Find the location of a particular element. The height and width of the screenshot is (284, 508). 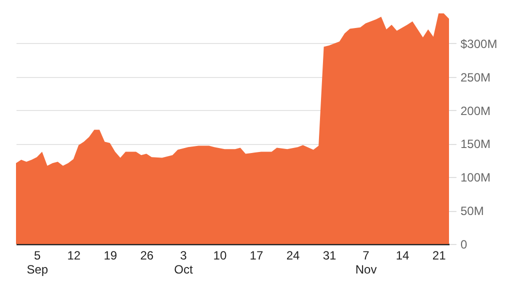

x-tick-label: 31 is located at coordinates (329, 255).